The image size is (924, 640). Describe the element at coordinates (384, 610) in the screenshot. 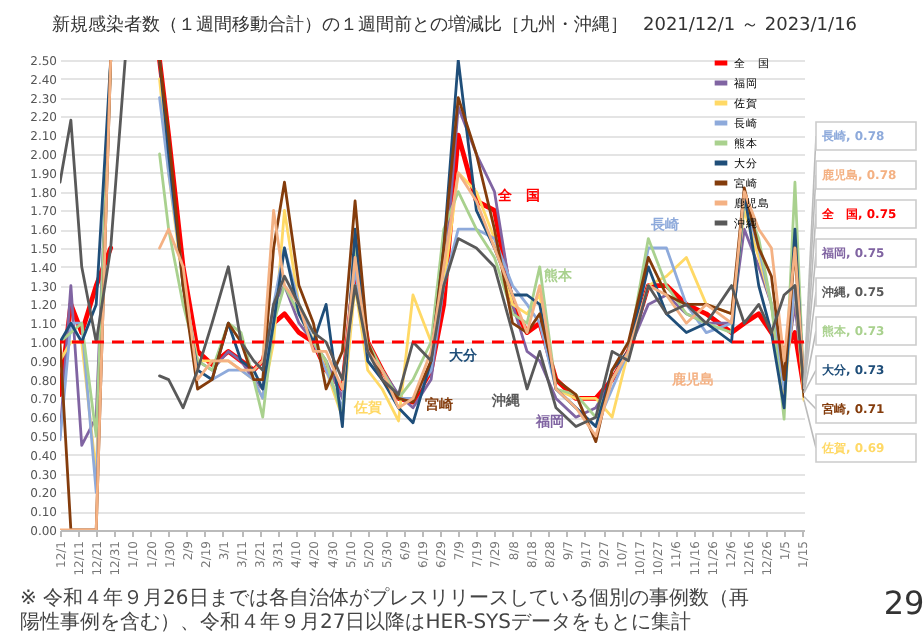

I see `text: ※ 令和４年９月26日までは各自治体がプレスリリースしている個別の事例数（再陽性事例を含む）、令和４年９月27日以降はHER-SYSデータをもとに集計` at that location.